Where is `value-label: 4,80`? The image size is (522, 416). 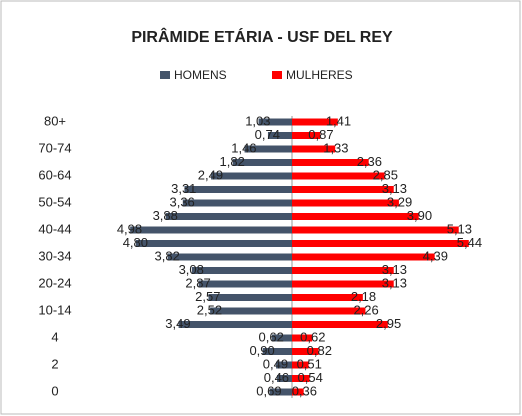
value-label: 4,80 is located at coordinates (135, 242).